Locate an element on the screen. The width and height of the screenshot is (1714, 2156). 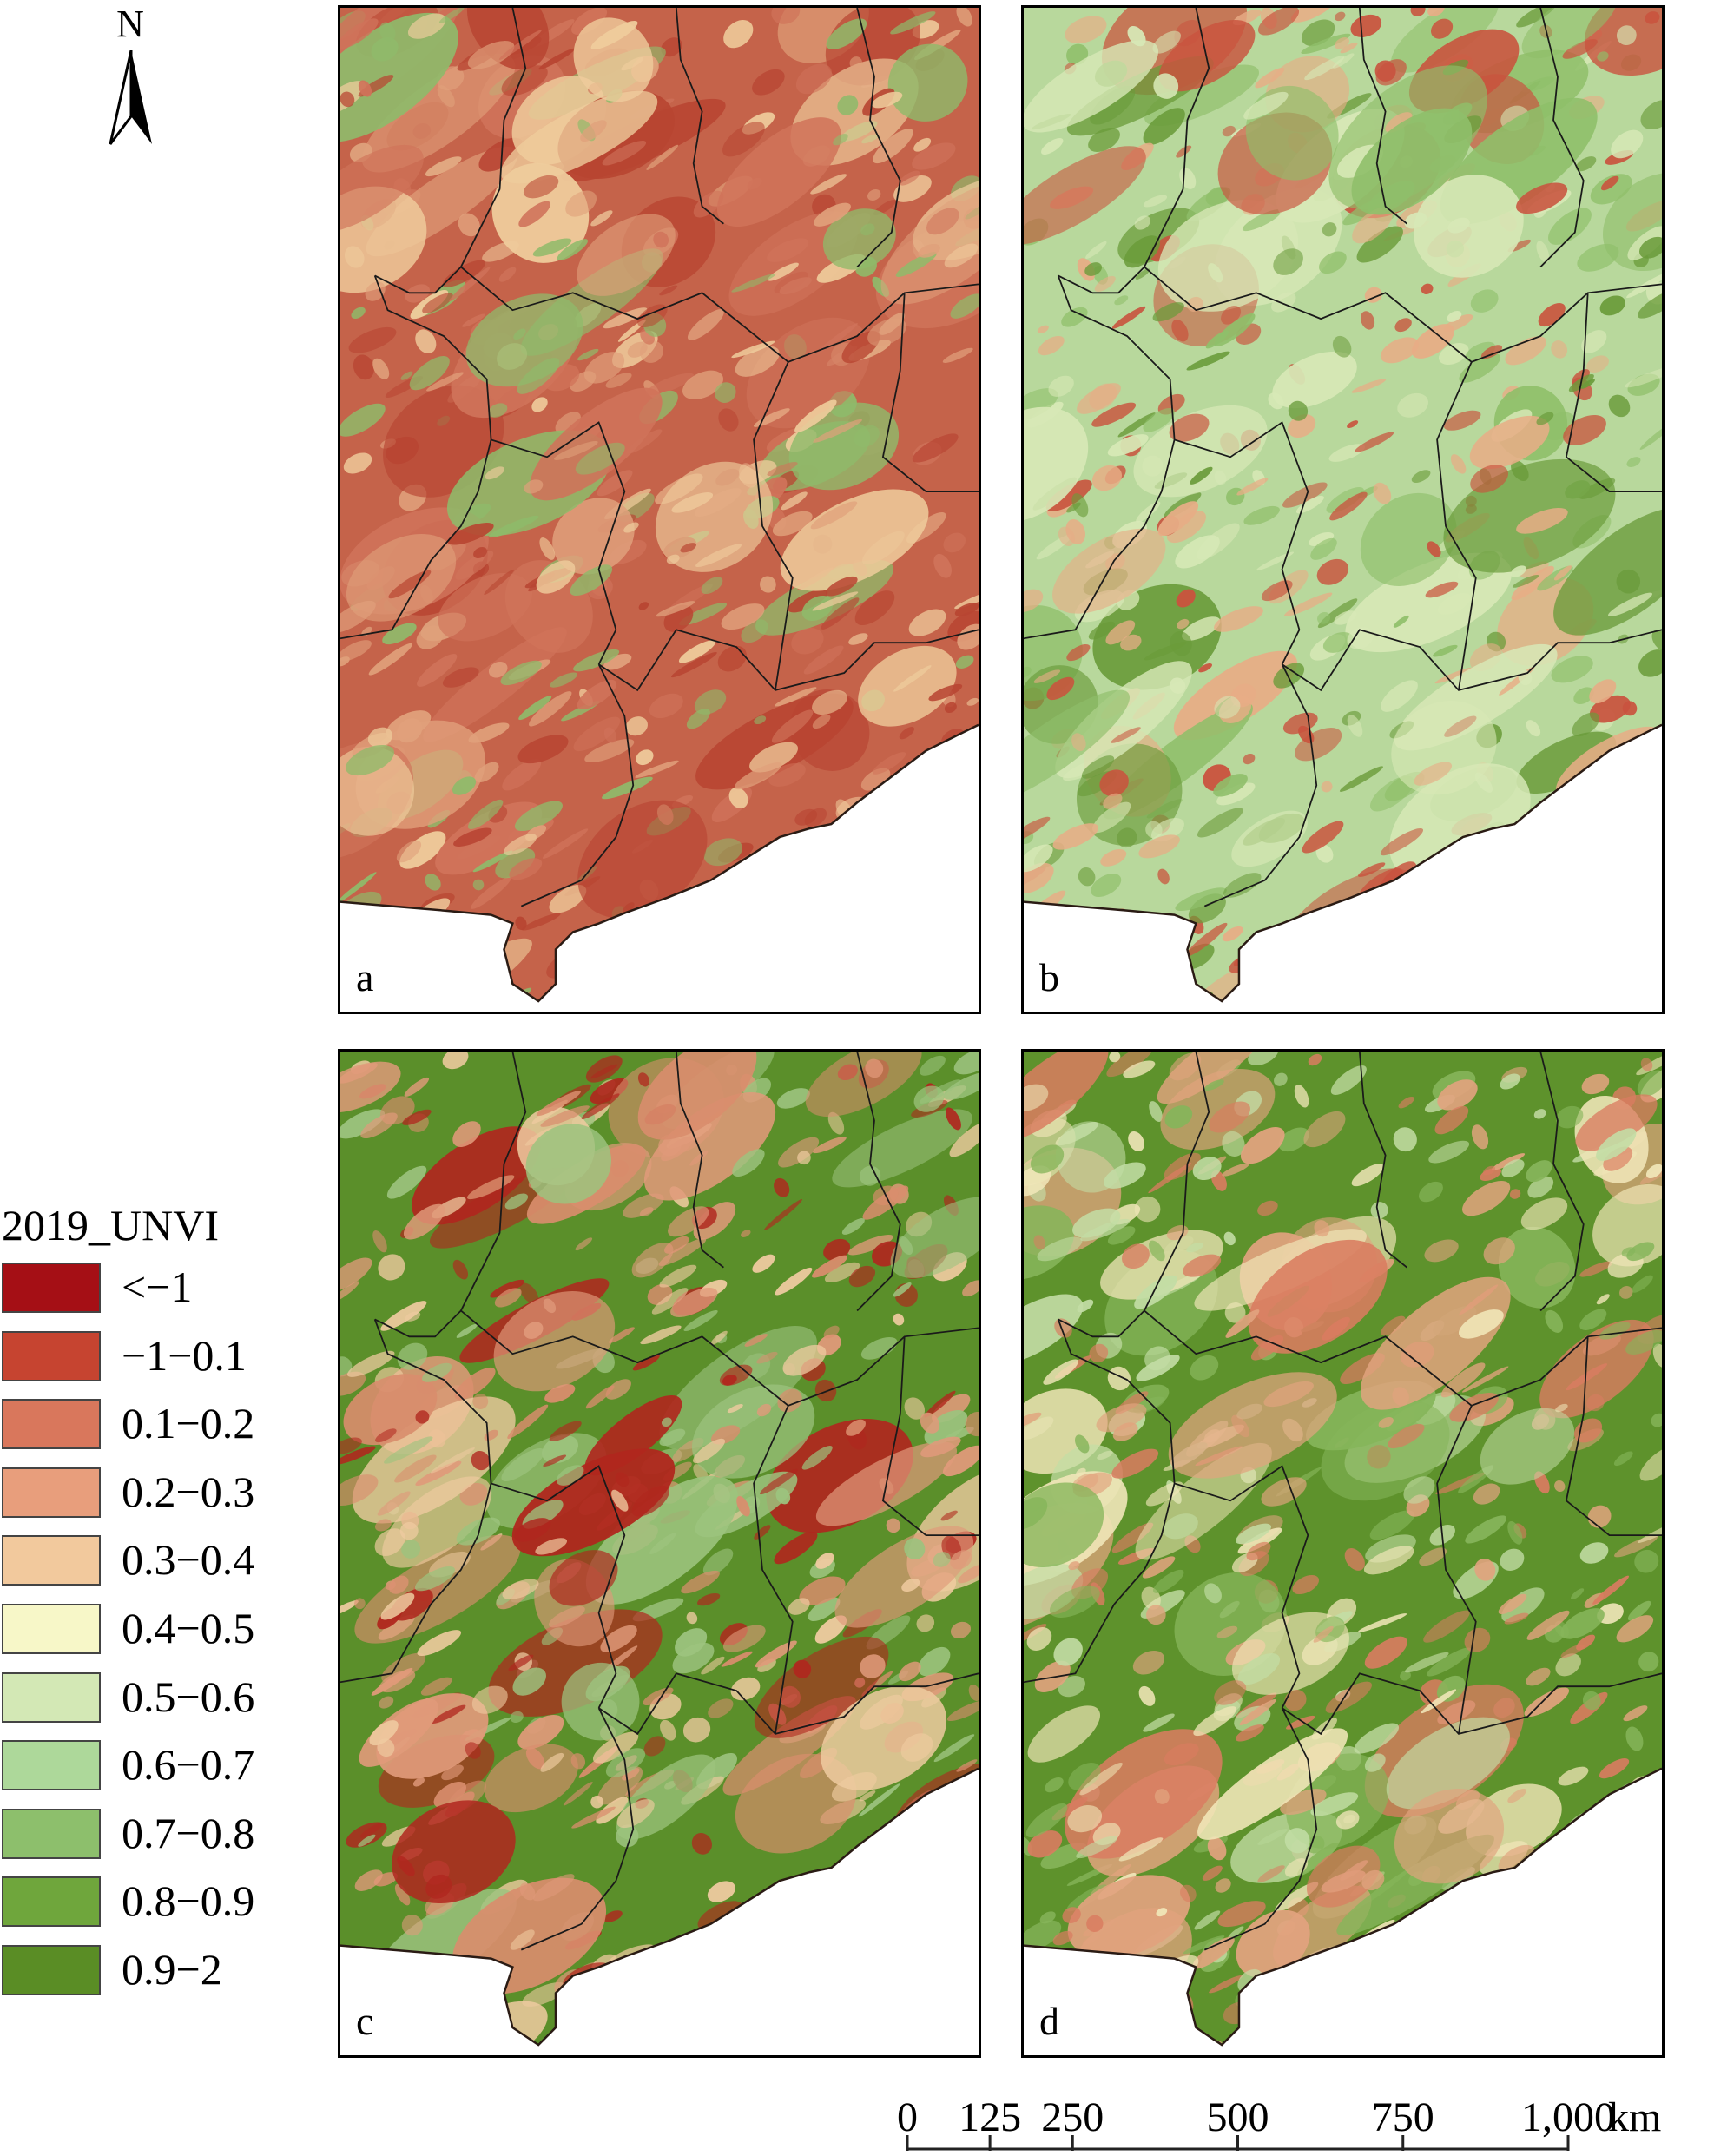
panel-label: c is located at coordinates (365, 2021).